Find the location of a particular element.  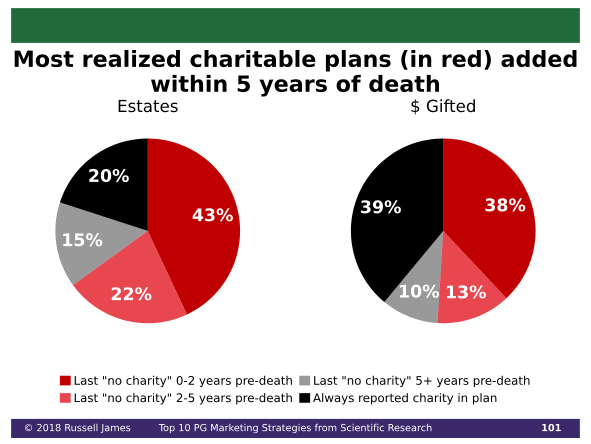

chart-title: $ Gifted is located at coordinates (443, 106).